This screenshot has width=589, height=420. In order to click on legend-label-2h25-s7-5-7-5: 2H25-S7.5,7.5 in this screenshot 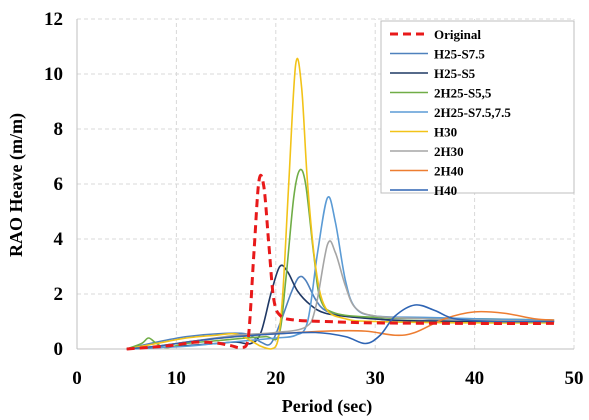, I will do `click(472, 112)`.